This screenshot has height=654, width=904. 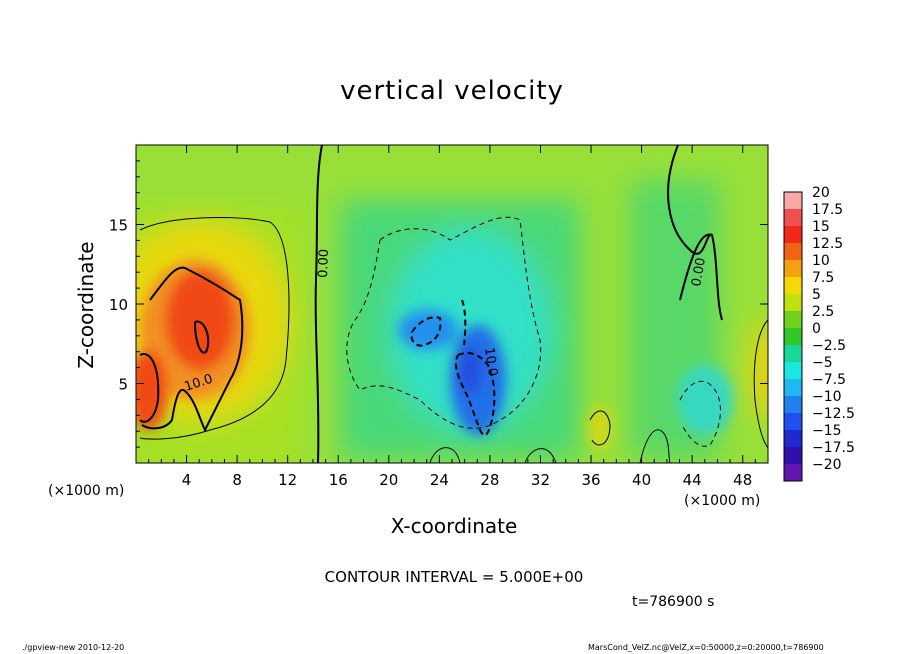 I want to click on y-tick-label: 10, so click(x=118, y=305).